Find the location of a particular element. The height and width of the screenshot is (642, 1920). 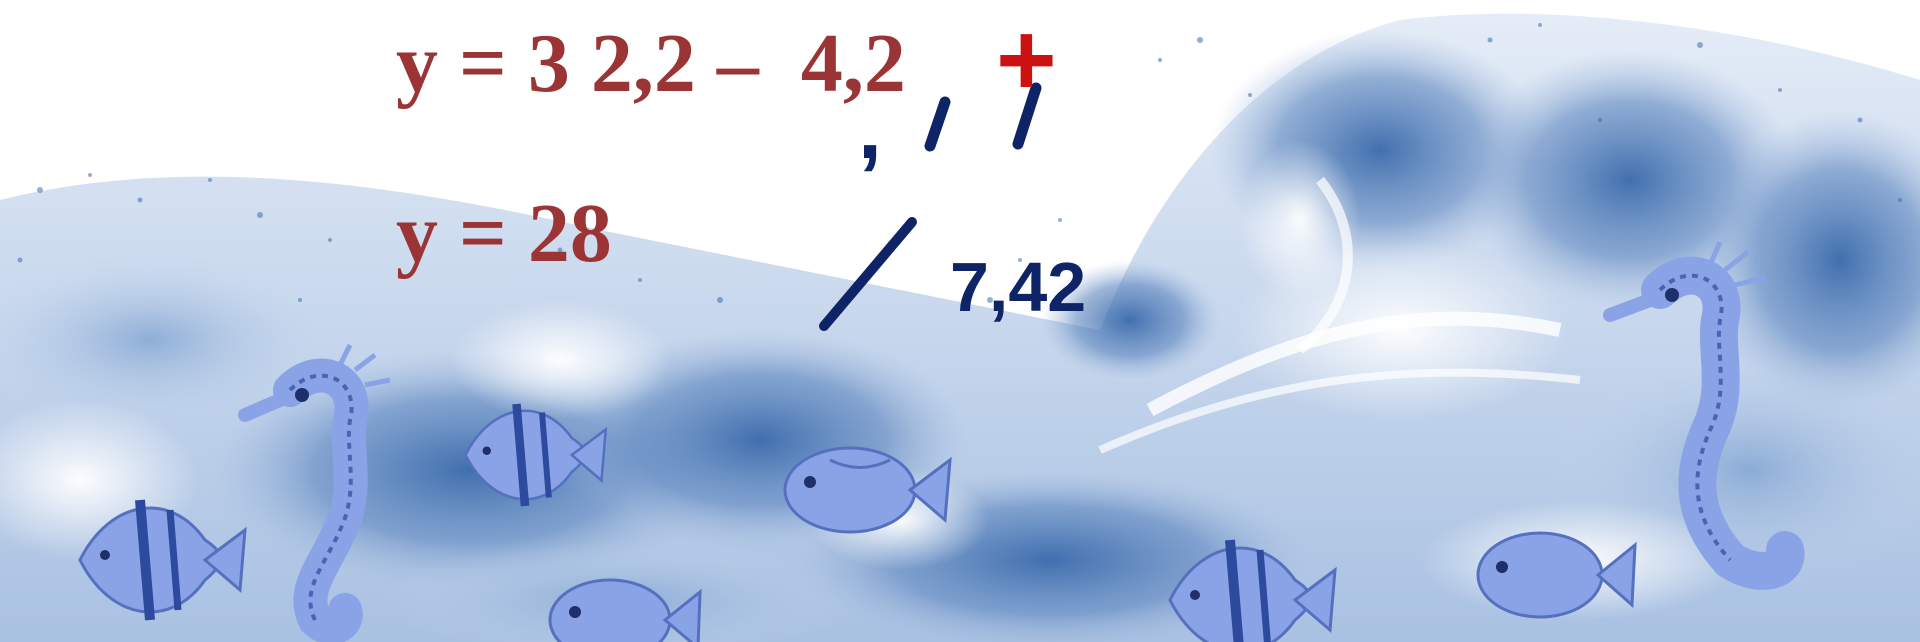

equation-line-2: y = 28 is located at coordinates (504, 233).